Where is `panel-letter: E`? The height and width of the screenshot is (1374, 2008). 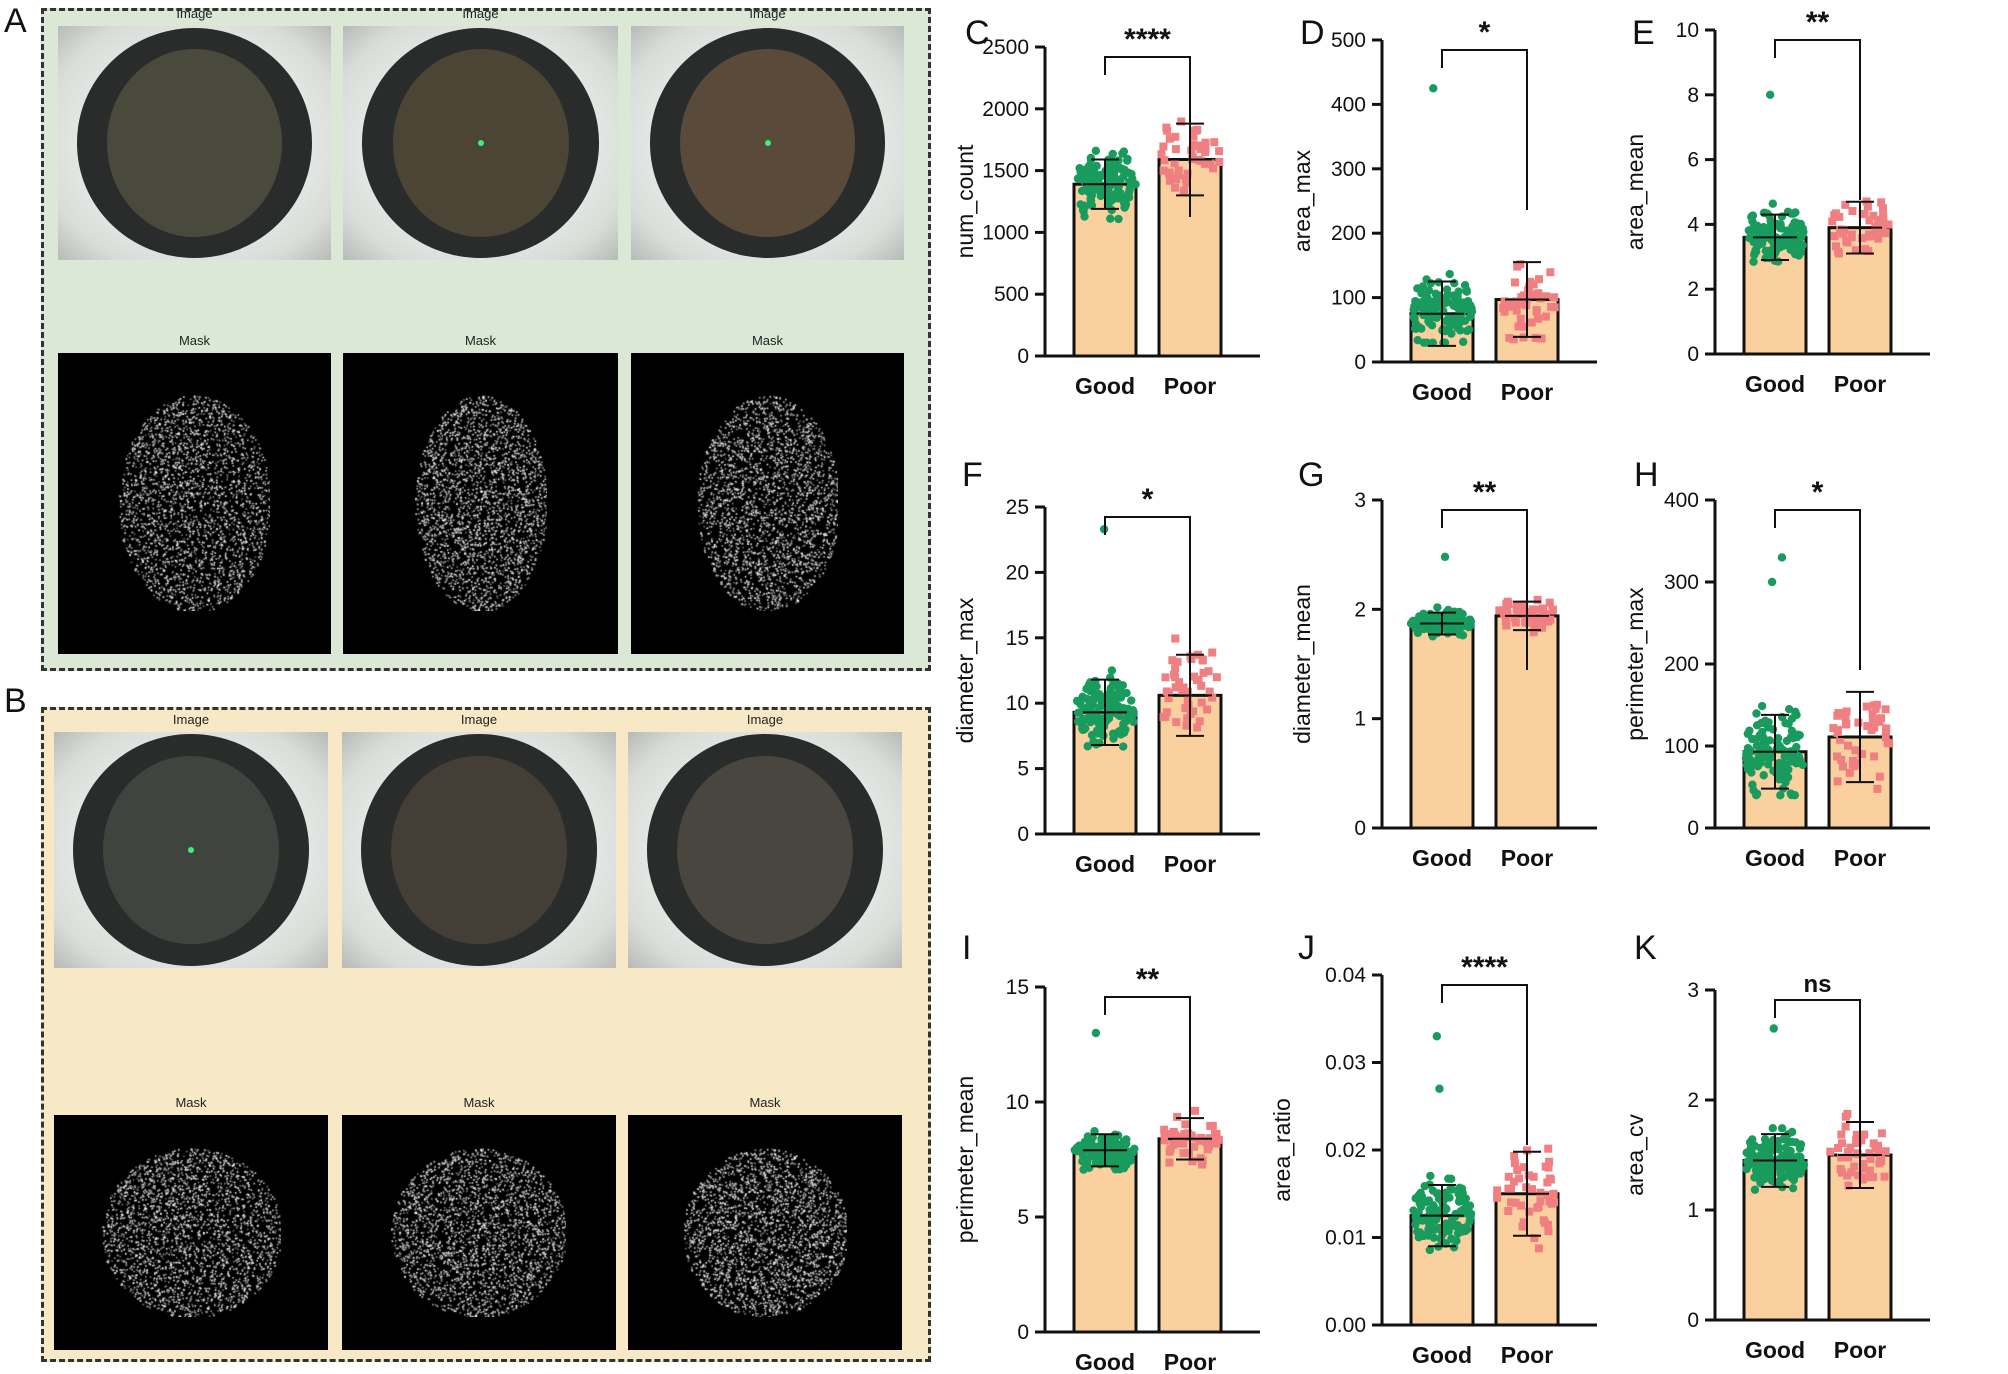 panel-letter: E is located at coordinates (1643, 33).